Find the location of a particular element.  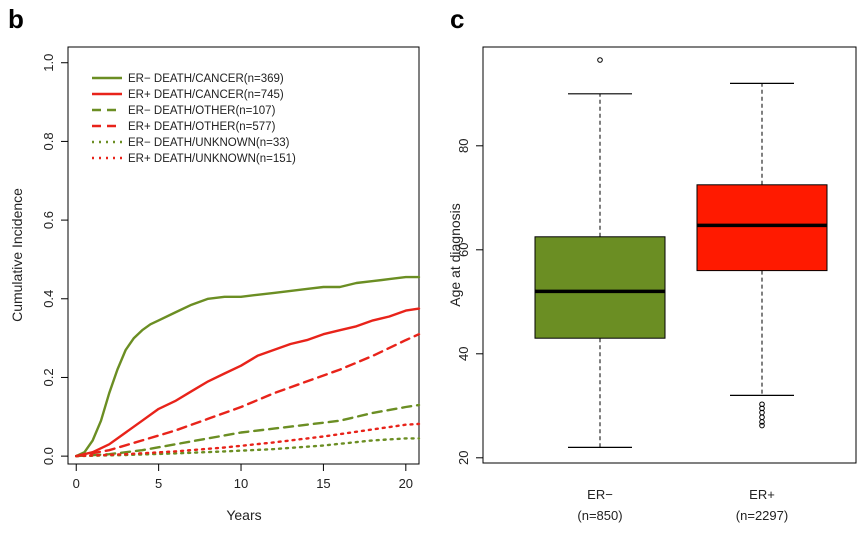

panel-letter-b: b is located at coordinates (16, 19).